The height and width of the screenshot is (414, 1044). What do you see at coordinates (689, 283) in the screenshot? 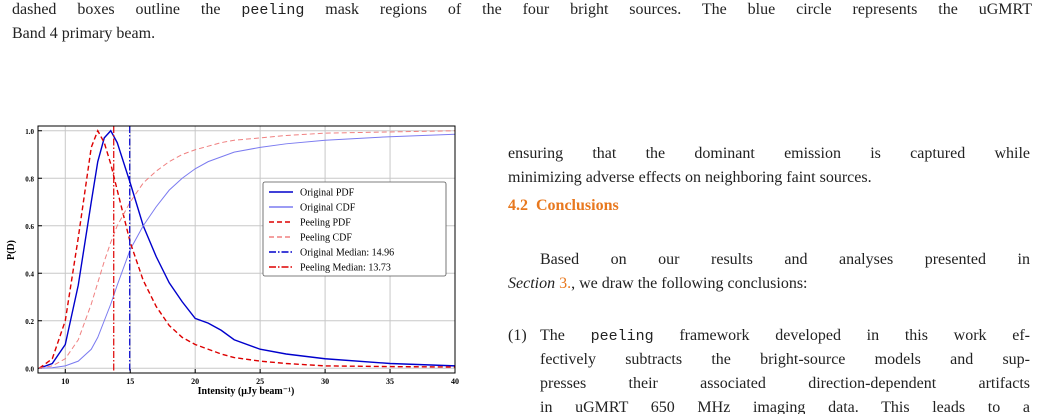
I see `text: , we draw the following conclusions:` at bounding box center [689, 283].